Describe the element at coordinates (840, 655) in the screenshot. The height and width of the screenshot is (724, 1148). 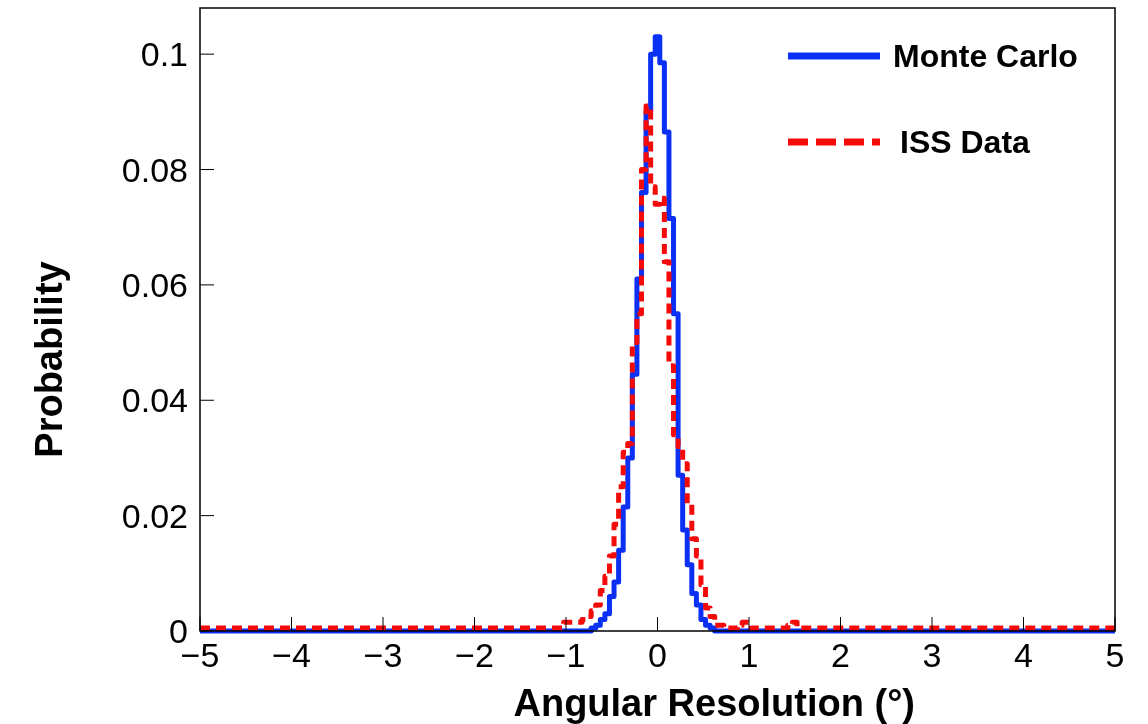
I see `x-tick-label: 2` at that location.